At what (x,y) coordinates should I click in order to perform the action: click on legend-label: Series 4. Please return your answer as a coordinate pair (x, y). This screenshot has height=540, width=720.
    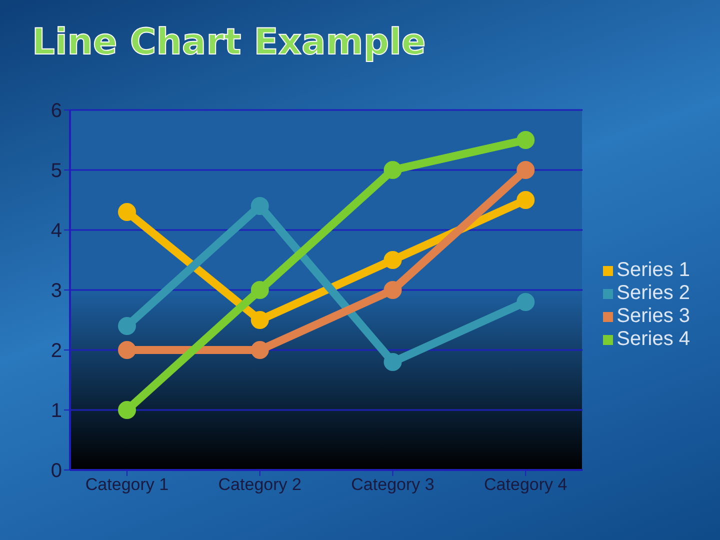
    Looking at the image, I should click on (653, 339).